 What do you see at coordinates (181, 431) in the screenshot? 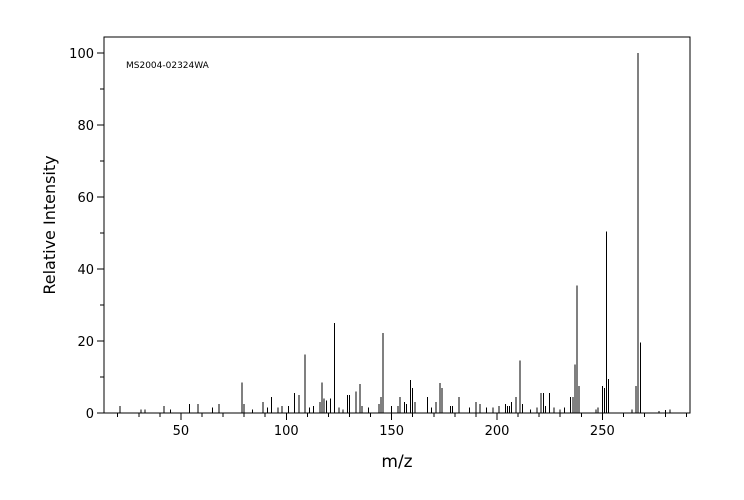
I see `x-tick-label: 50` at bounding box center [181, 431].